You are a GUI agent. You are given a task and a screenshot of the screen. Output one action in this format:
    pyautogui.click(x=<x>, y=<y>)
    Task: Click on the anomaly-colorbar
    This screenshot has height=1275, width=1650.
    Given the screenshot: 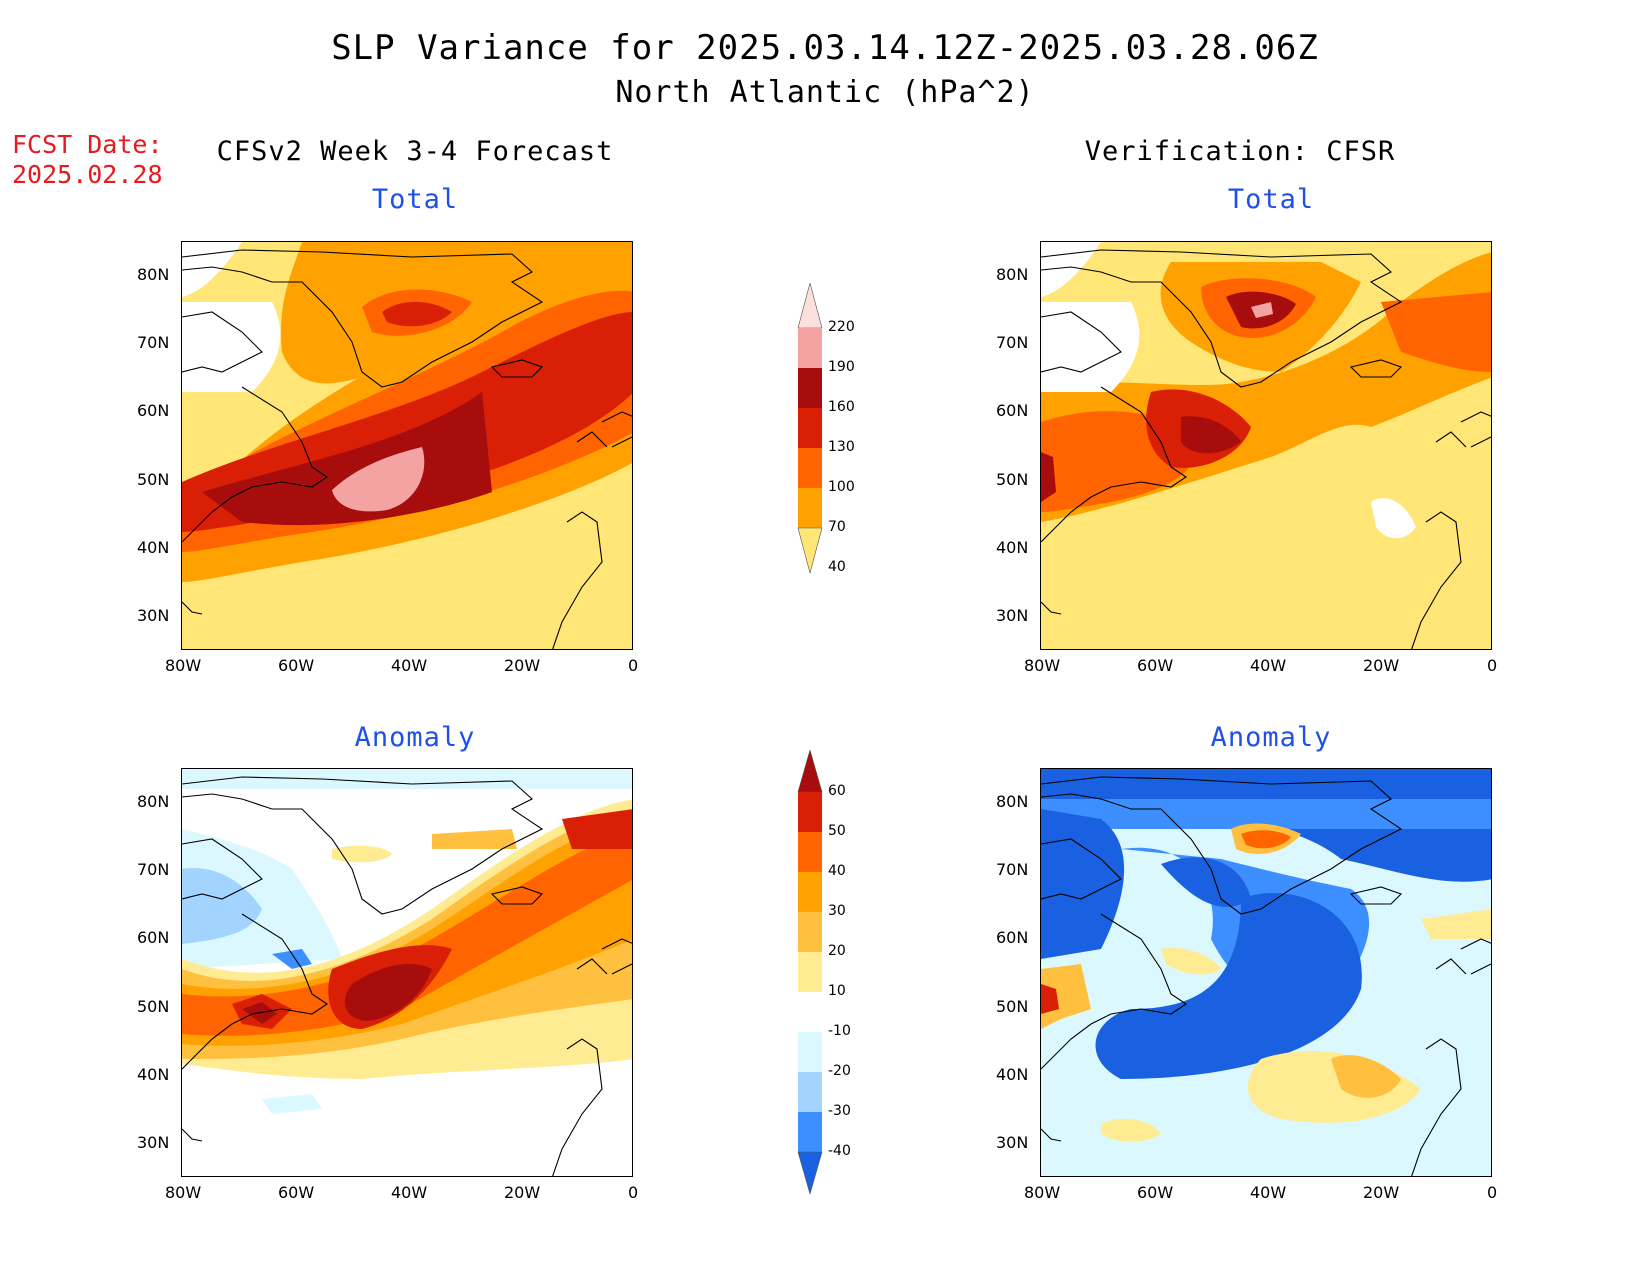 What is the action you would take?
    pyautogui.click(x=810, y=972)
    